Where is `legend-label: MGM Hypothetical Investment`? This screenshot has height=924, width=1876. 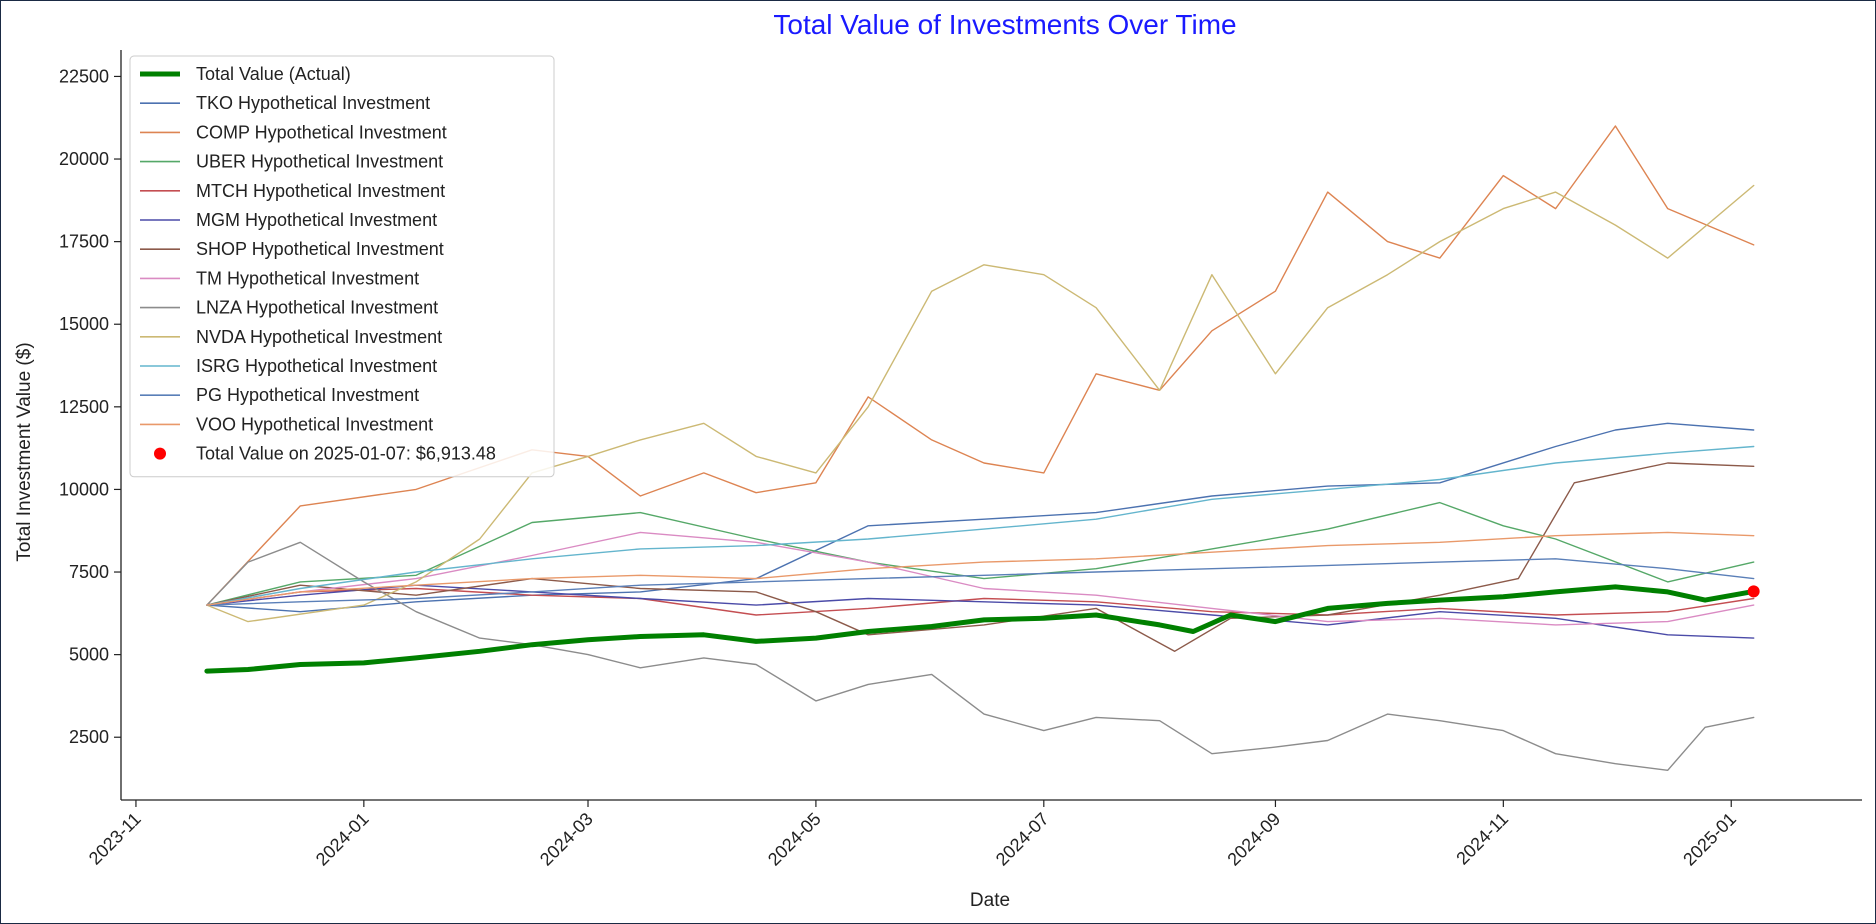 legend-label: MGM Hypothetical Investment is located at coordinates (316, 220).